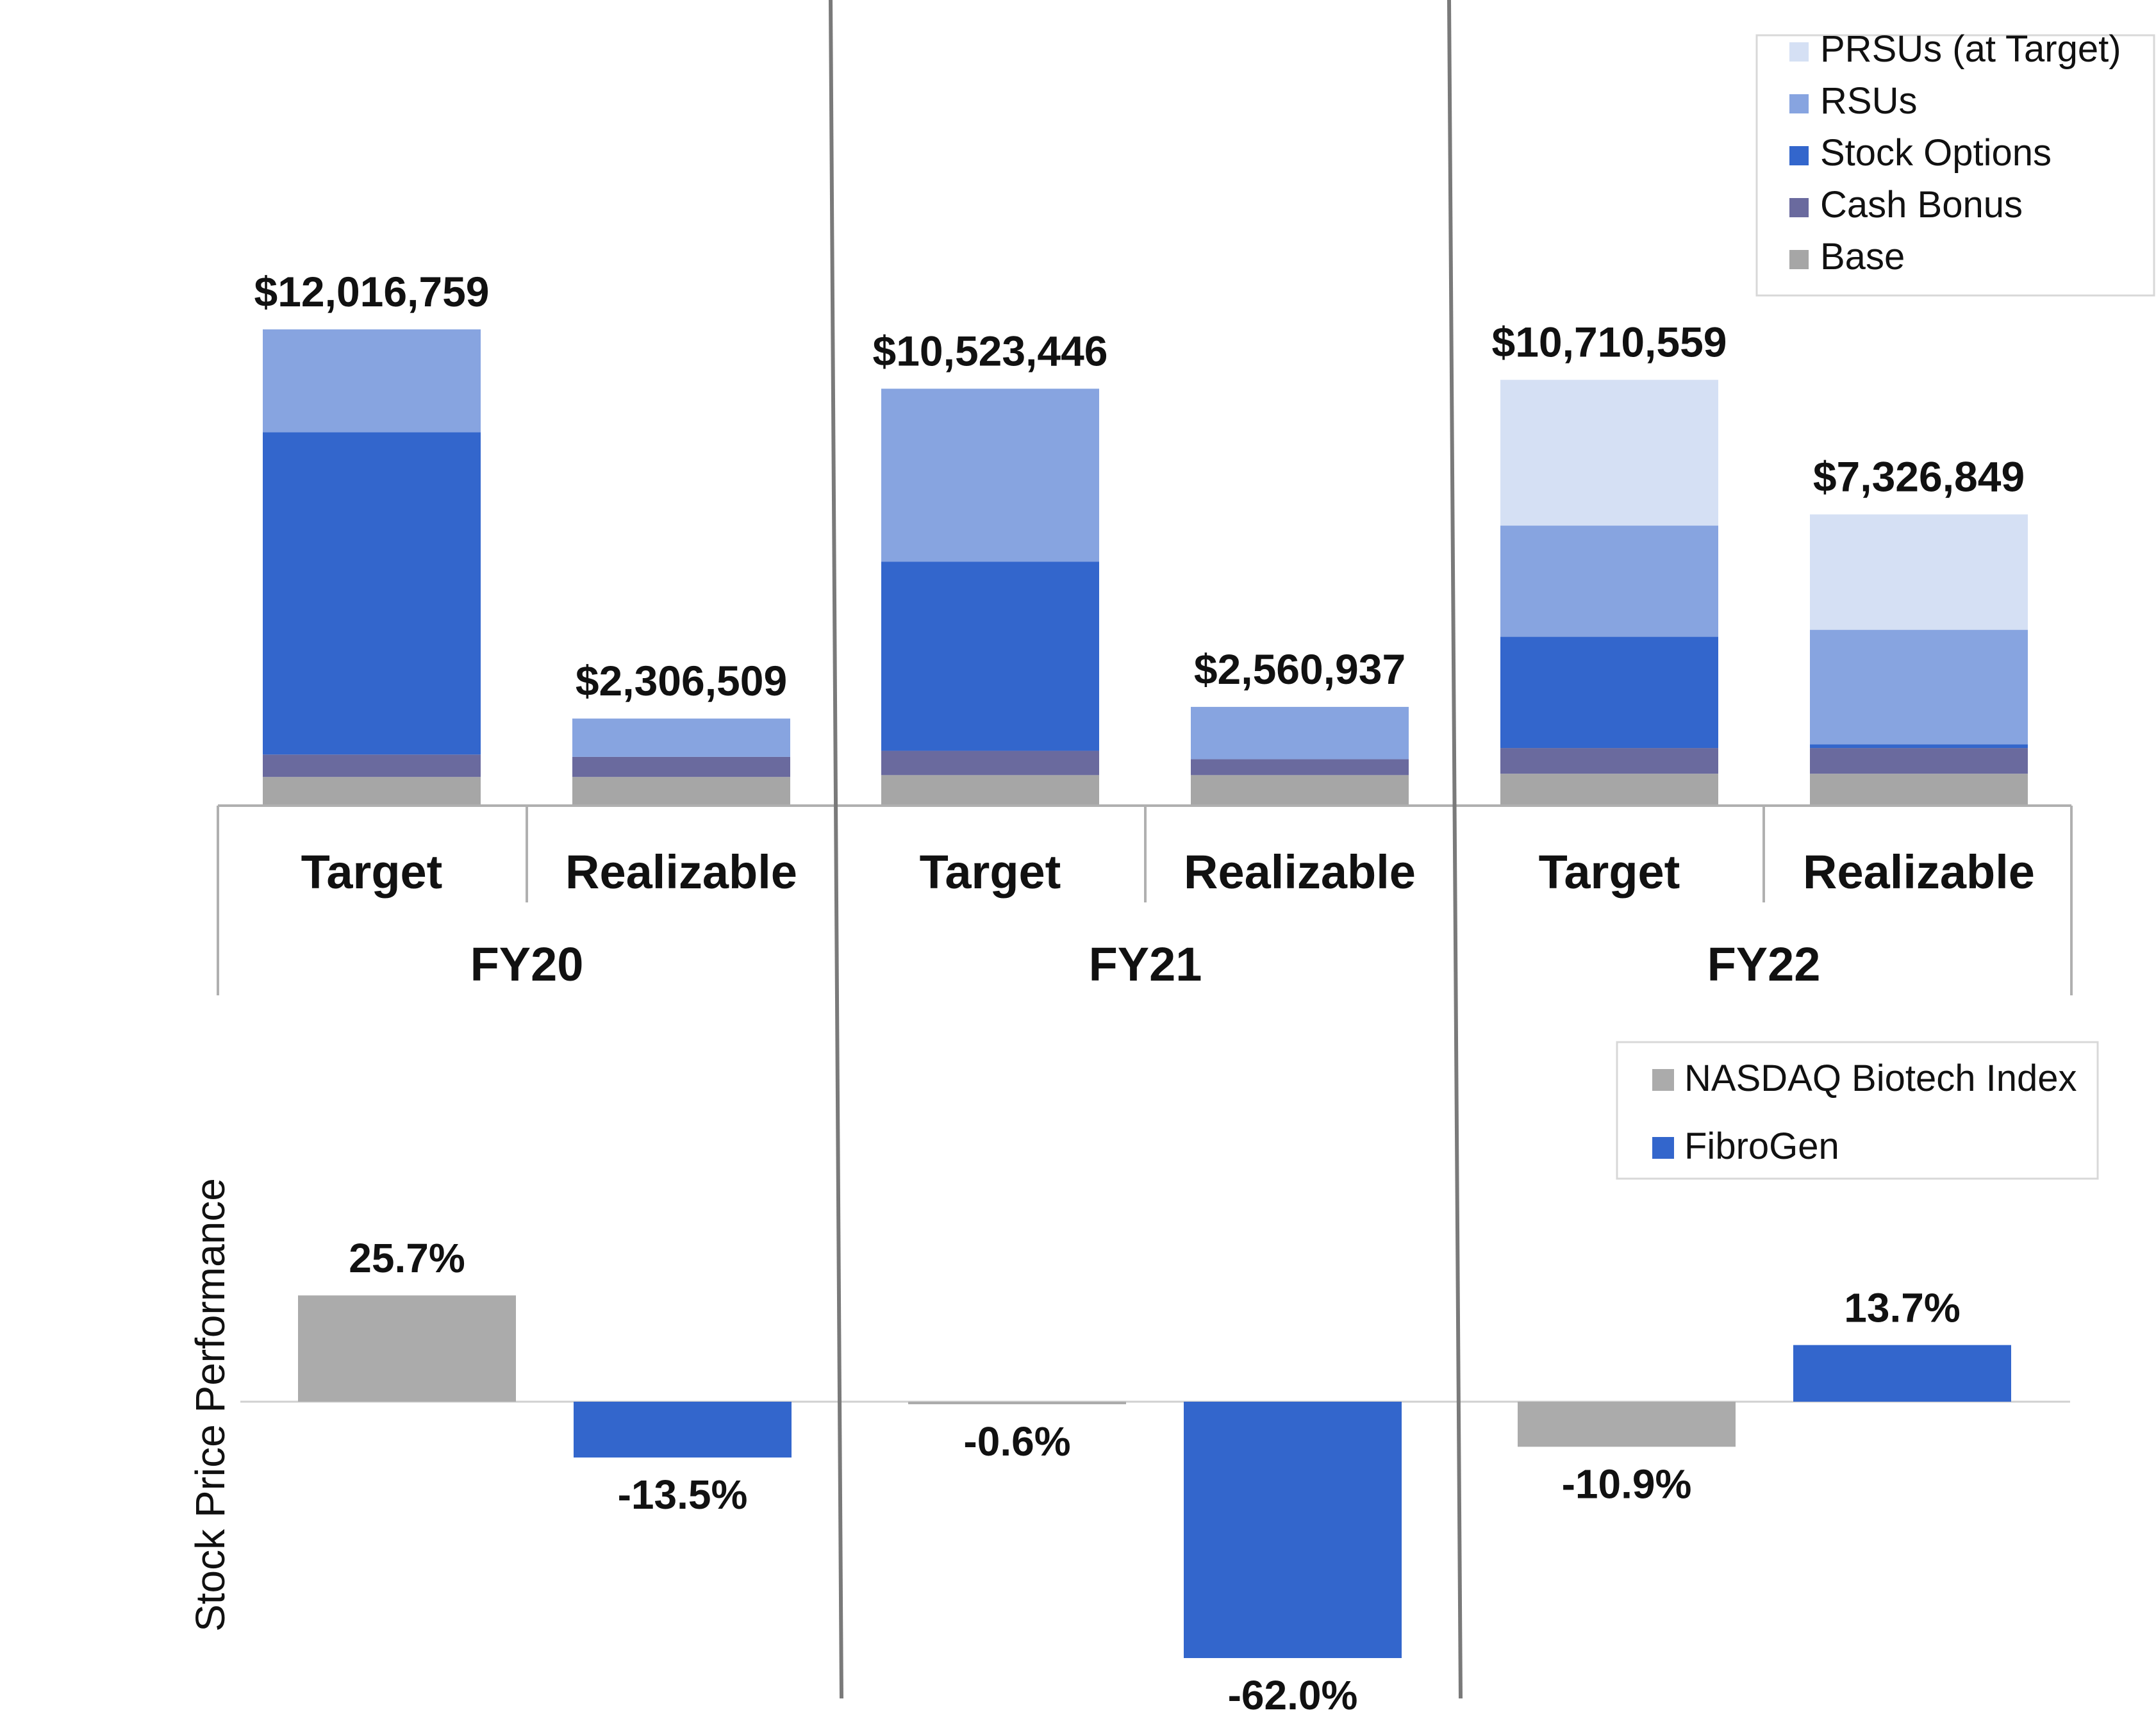 The image size is (2156, 1726). Describe the element at coordinates (1609, 789) in the screenshot. I see `bar-fy22-target-base-segment` at that location.